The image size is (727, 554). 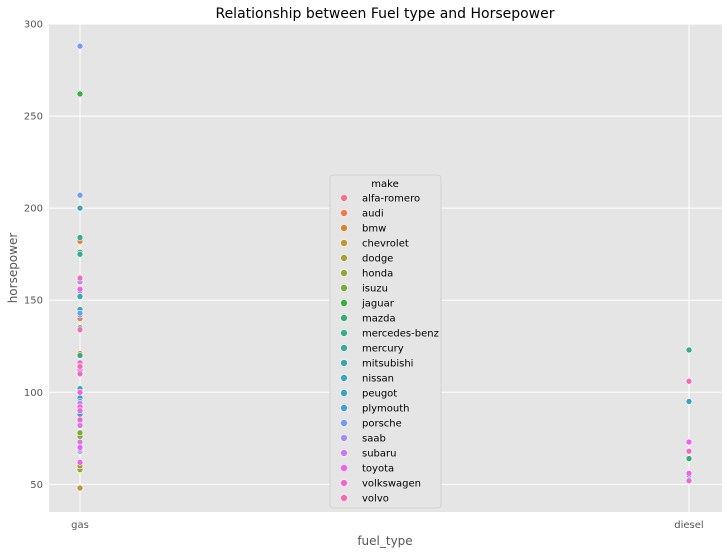 I want to click on y-tick-label: 100, so click(x=33, y=393).